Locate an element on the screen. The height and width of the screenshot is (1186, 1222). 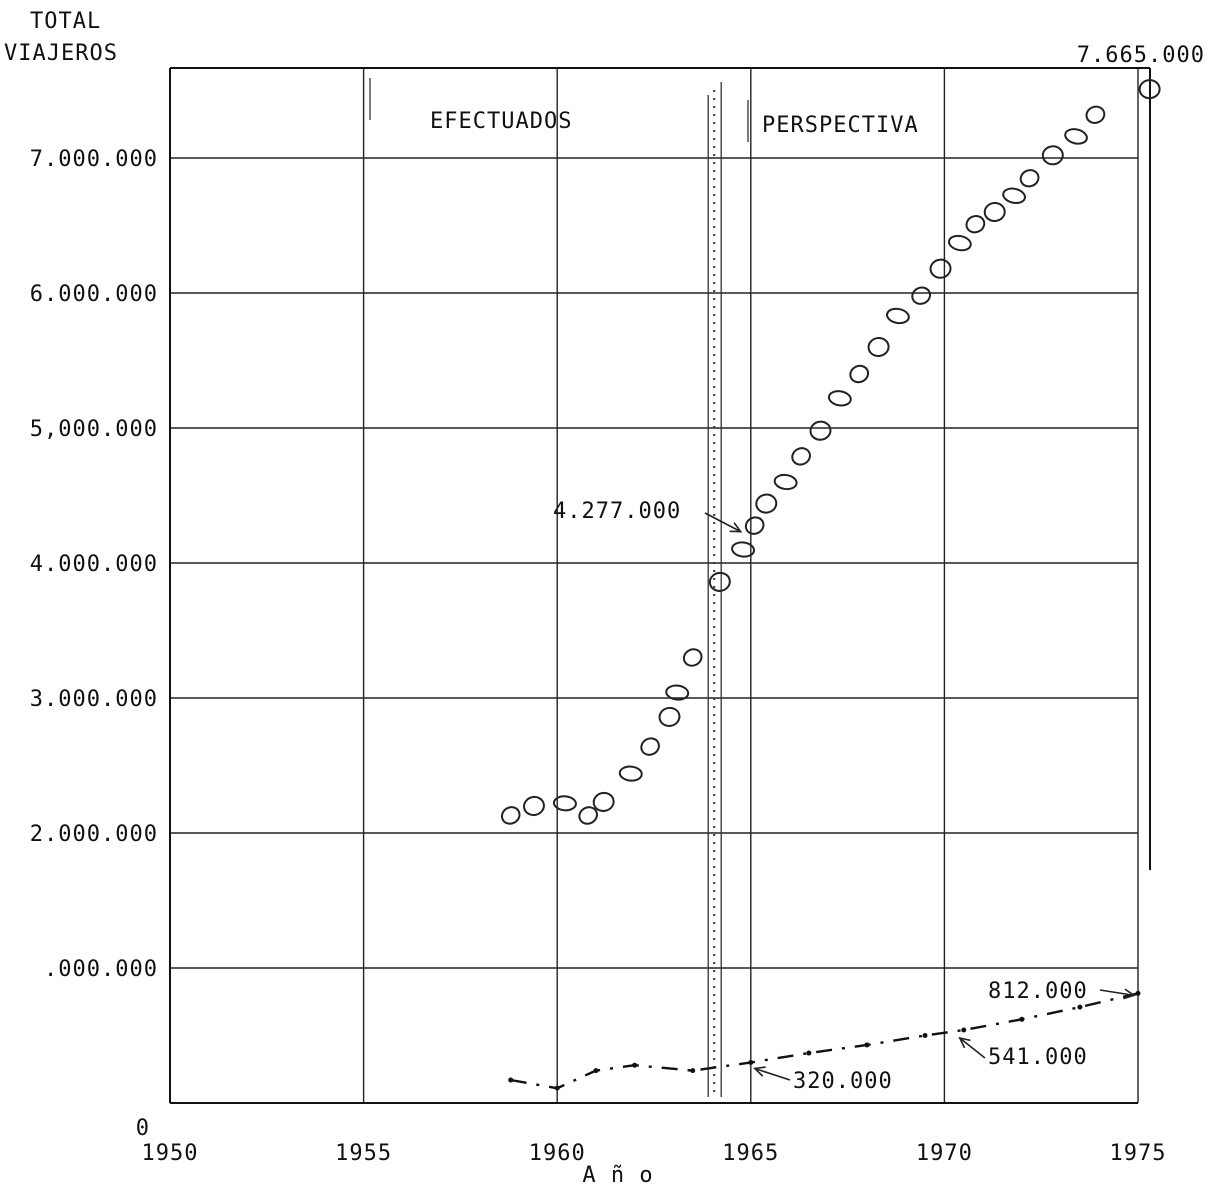
annotation-4277000: 4.277.000 is located at coordinates (617, 511).